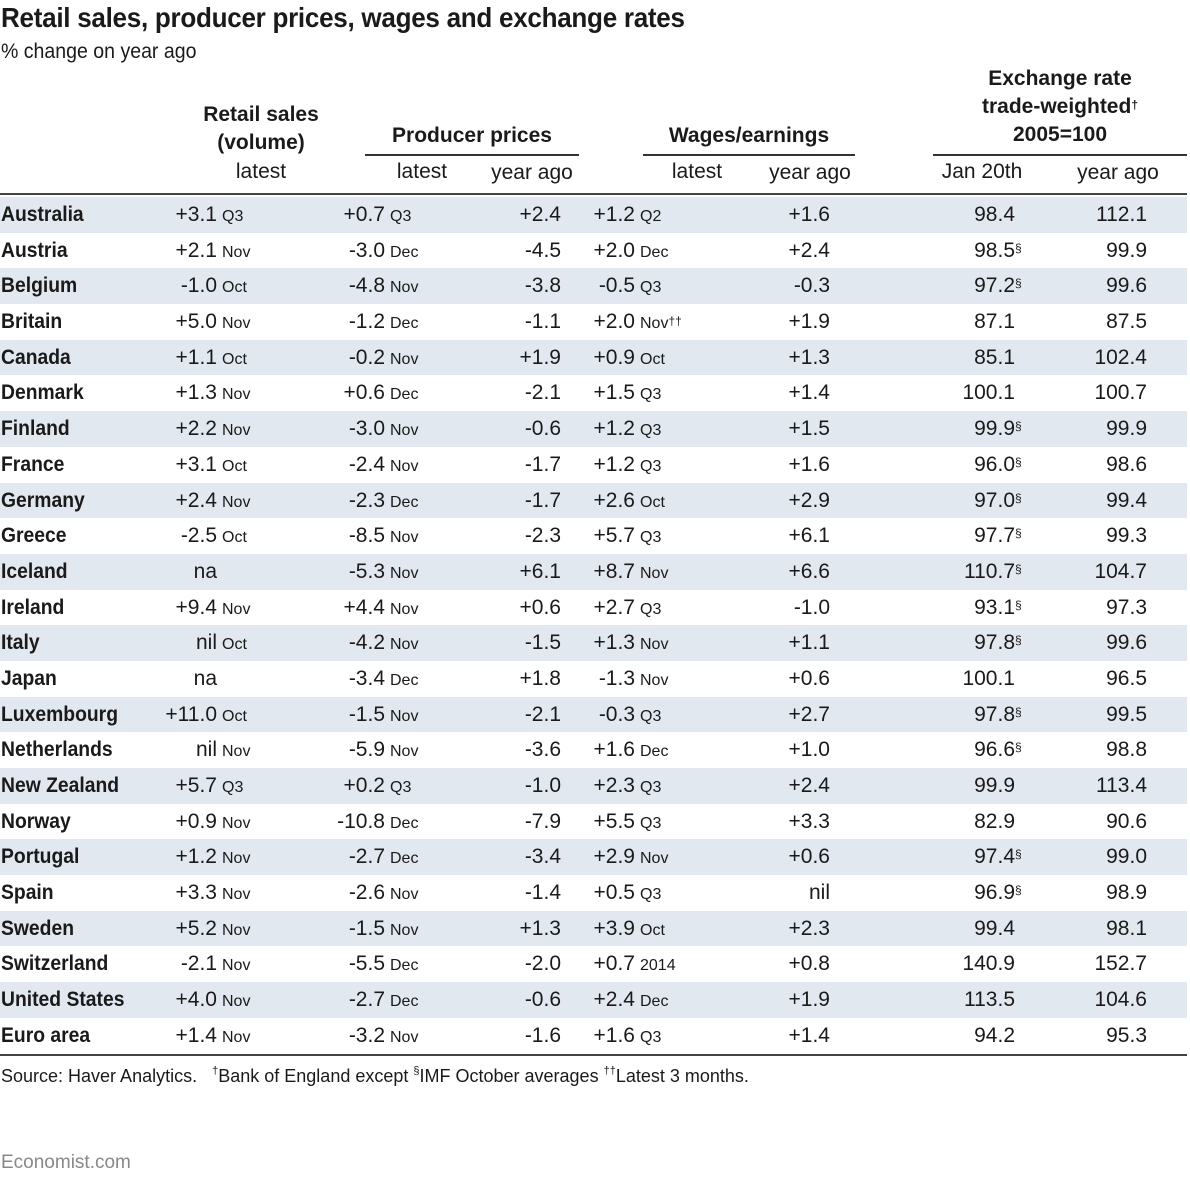 The width and height of the screenshot is (1190, 1184). What do you see at coordinates (261, 129) in the screenshot?
I see `header-retail-sales: Retail sales (volume)` at bounding box center [261, 129].